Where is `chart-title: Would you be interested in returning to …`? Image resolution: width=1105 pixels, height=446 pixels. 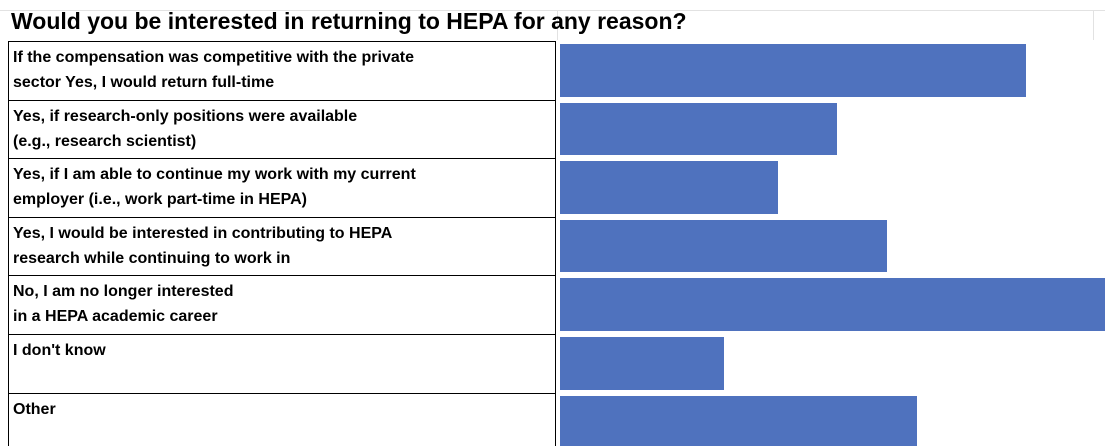
chart-title: Would you be interested in returning to … is located at coordinates (349, 21).